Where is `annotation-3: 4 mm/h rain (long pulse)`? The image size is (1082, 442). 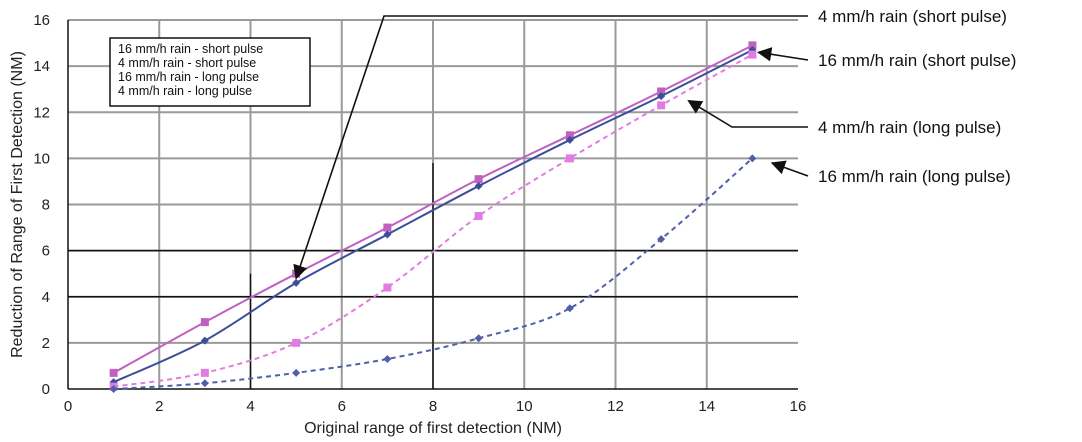
annotation-3: 4 mm/h rain (long pulse) is located at coordinates (844, 118).